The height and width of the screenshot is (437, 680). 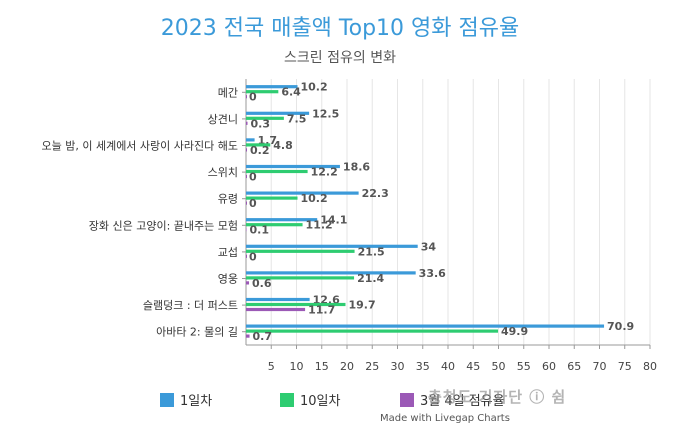 What do you see at coordinates (650, 366) in the screenshot?
I see `x-tick-label: 80` at bounding box center [650, 366].